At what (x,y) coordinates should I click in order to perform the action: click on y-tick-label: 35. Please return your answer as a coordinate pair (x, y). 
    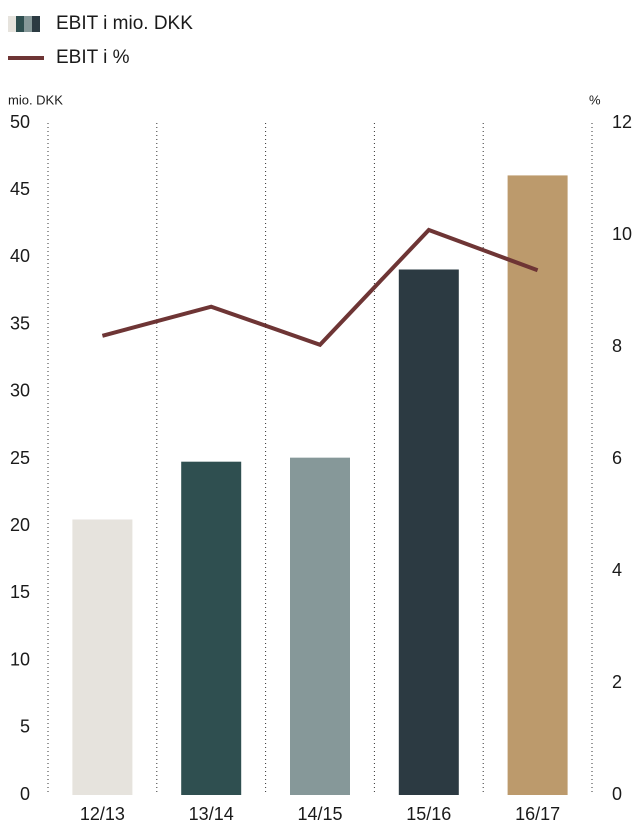
    Looking at the image, I should click on (20, 323).